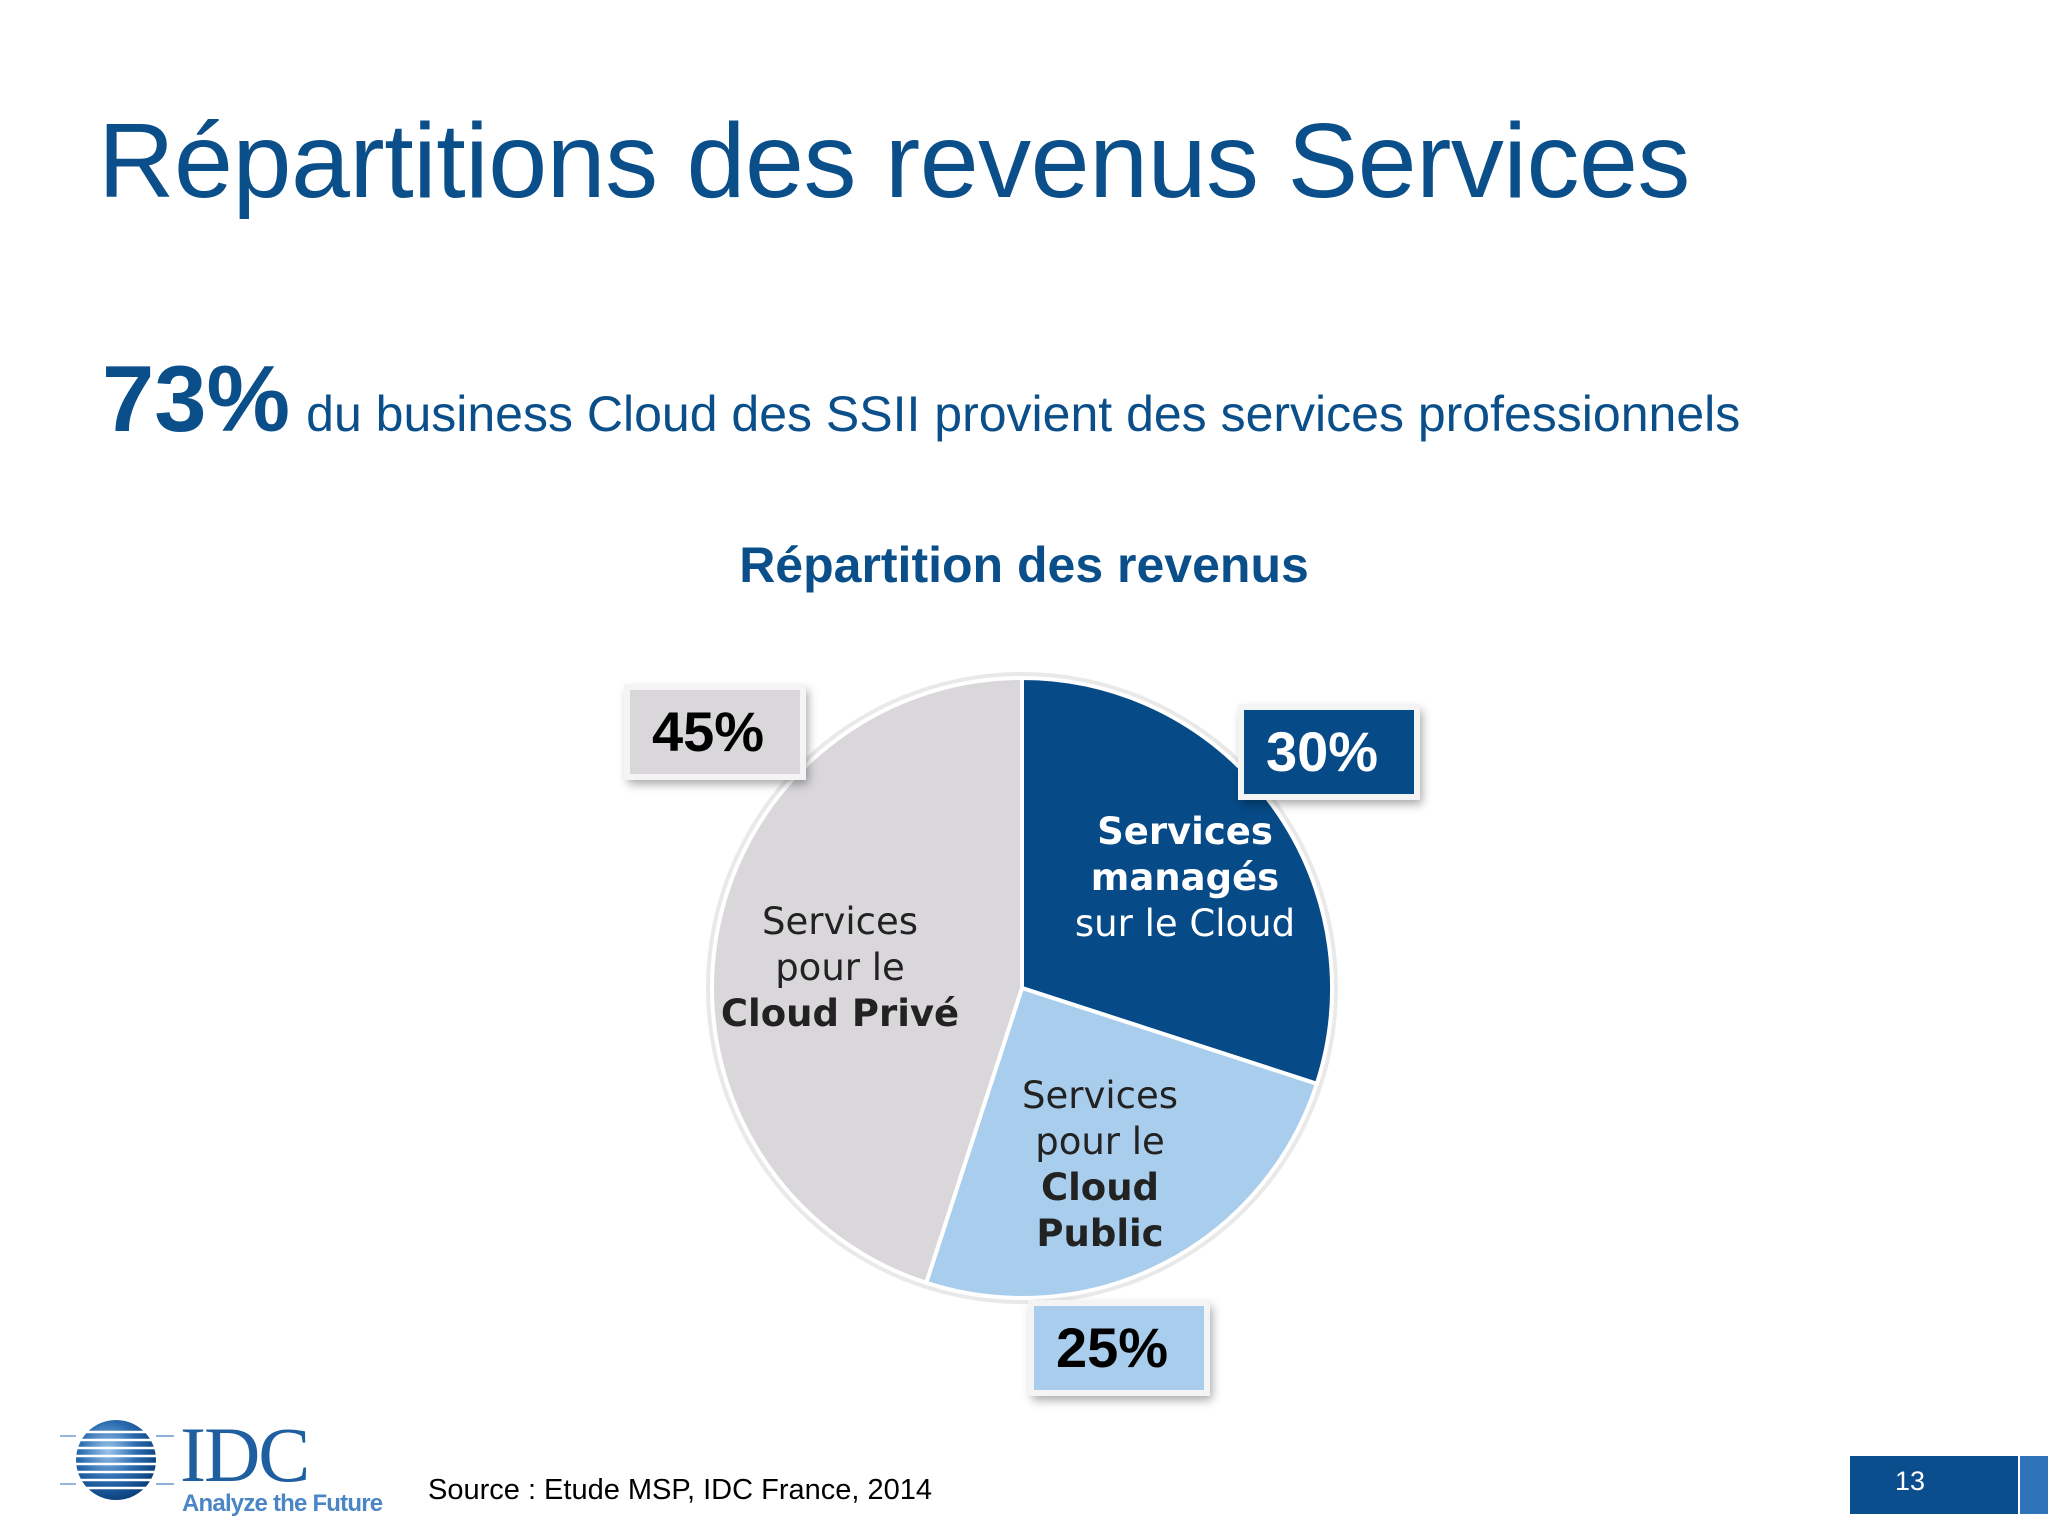 This screenshot has height=1536, width=2048. What do you see at coordinates (117, 1460) in the screenshot?
I see `idc-globe-icon` at bounding box center [117, 1460].